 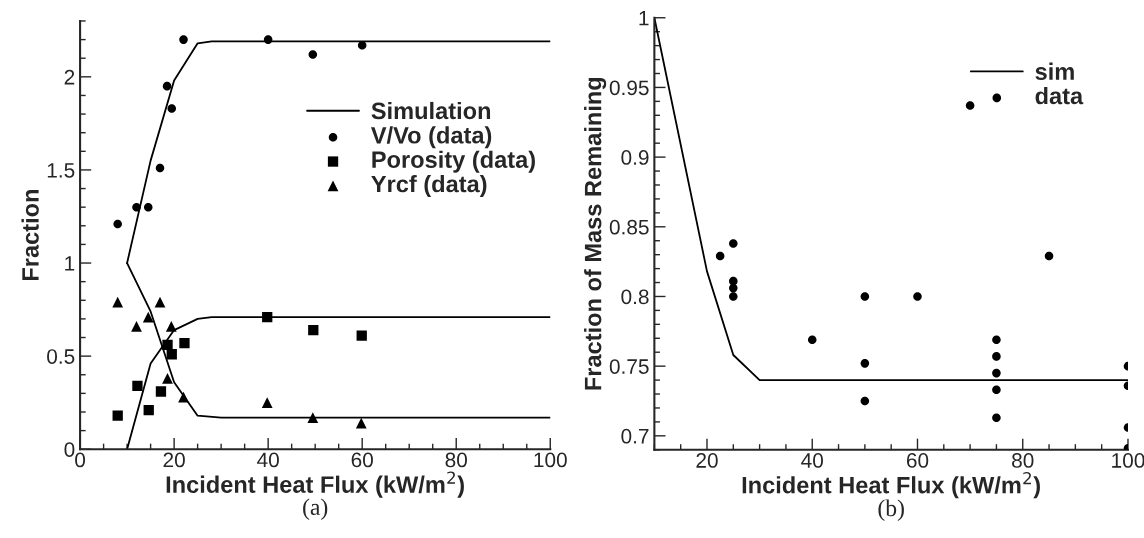 What do you see at coordinates (69, 449) in the screenshot?
I see `y-tick-label: 0` at bounding box center [69, 449].